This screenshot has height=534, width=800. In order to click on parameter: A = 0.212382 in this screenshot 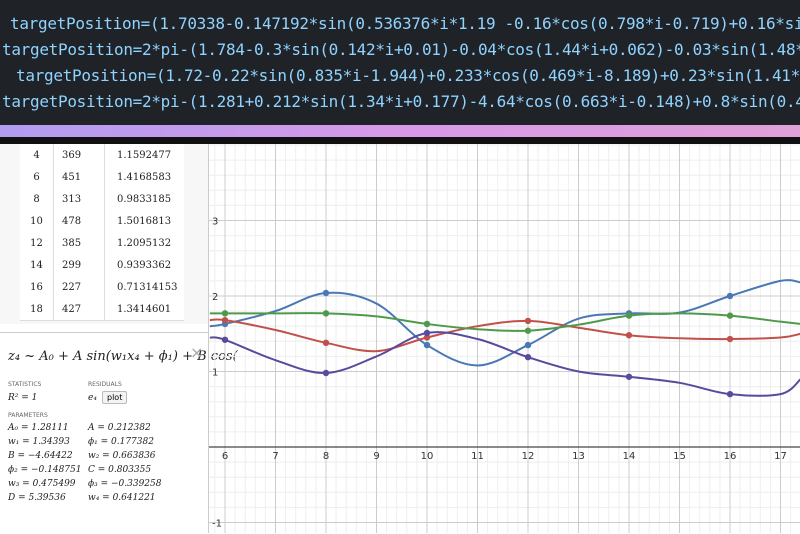, I will do `click(119, 428)`.